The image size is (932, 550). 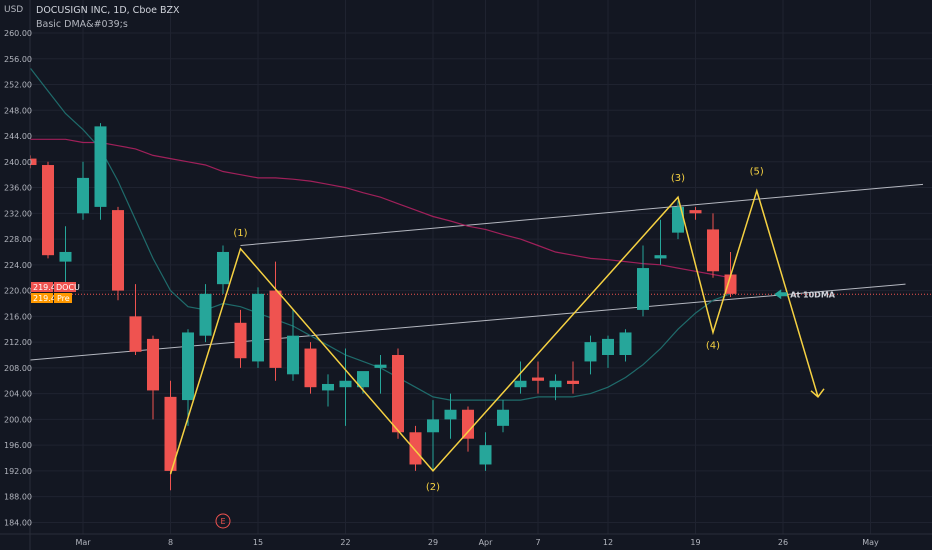 I want to click on ticker-badge: DOCU, so click(x=68, y=287).